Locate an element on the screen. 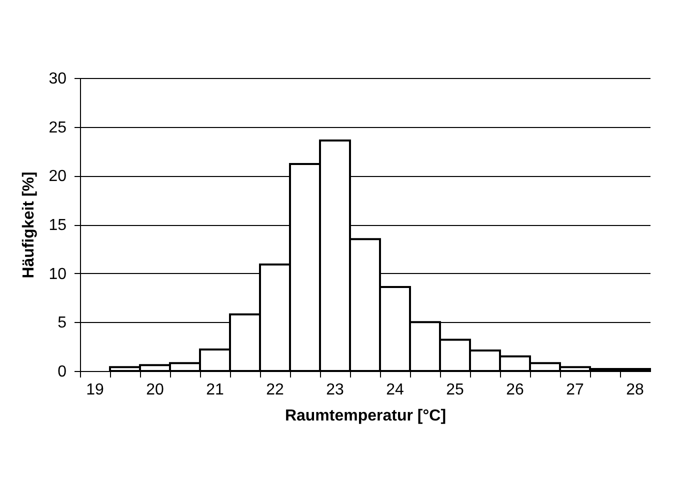  y-tick-label: 5 is located at coordinates (62, 323).